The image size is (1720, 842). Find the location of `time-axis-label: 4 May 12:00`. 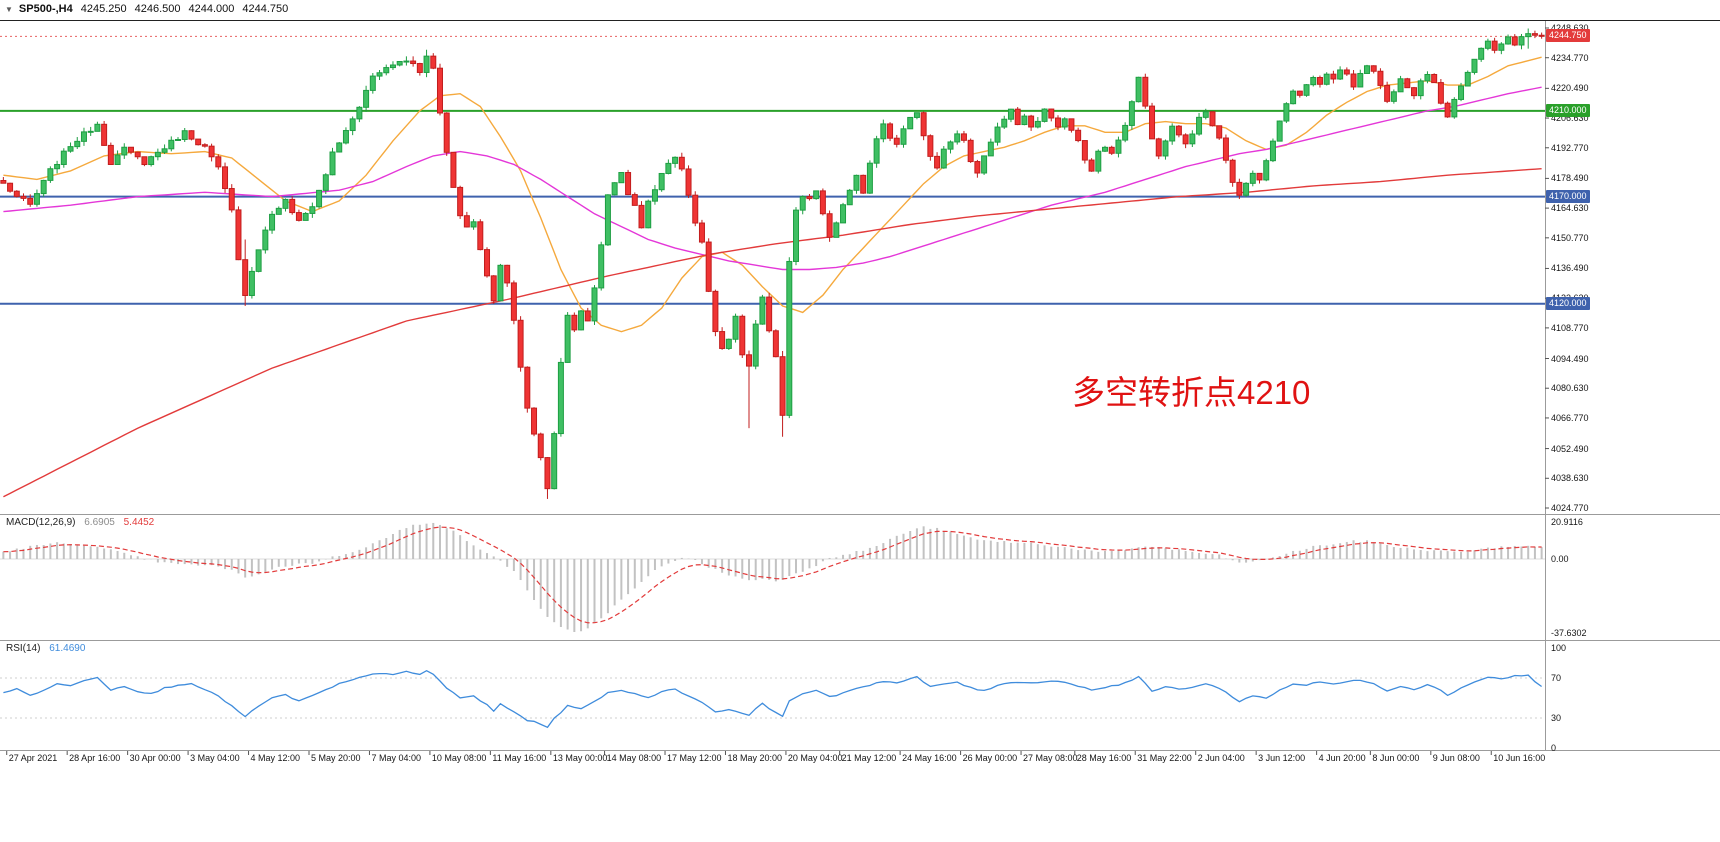

time-axis-label: 4 May 12:00 is located at coordinates (275, 758).